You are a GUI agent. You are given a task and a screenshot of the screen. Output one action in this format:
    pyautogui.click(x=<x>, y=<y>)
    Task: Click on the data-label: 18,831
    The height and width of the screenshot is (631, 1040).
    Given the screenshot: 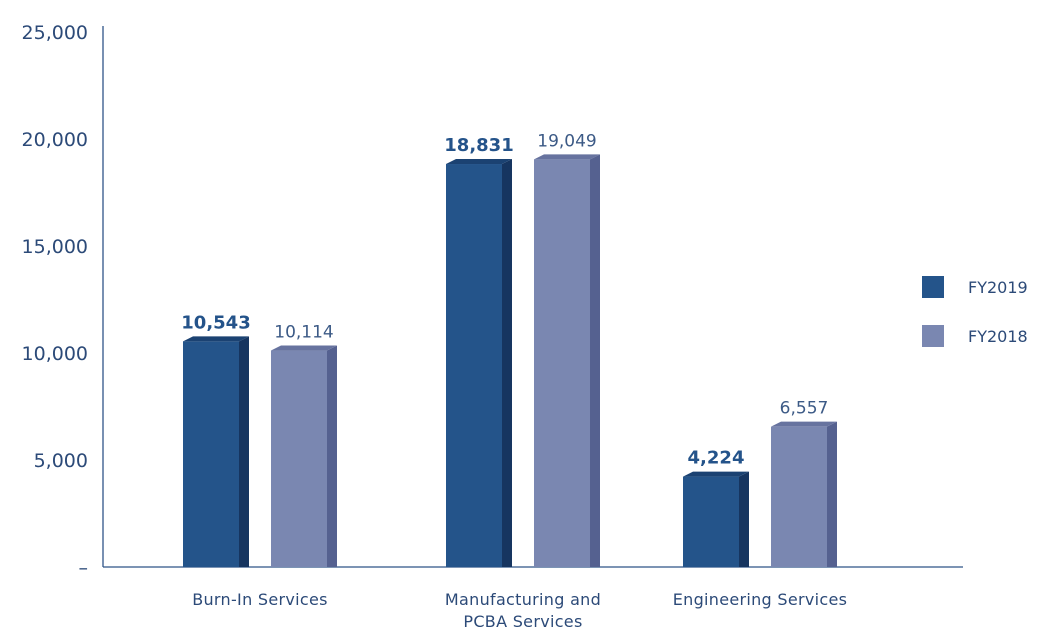 What is the action you would take?
    pyautogui.click(x=478, y=145)
    